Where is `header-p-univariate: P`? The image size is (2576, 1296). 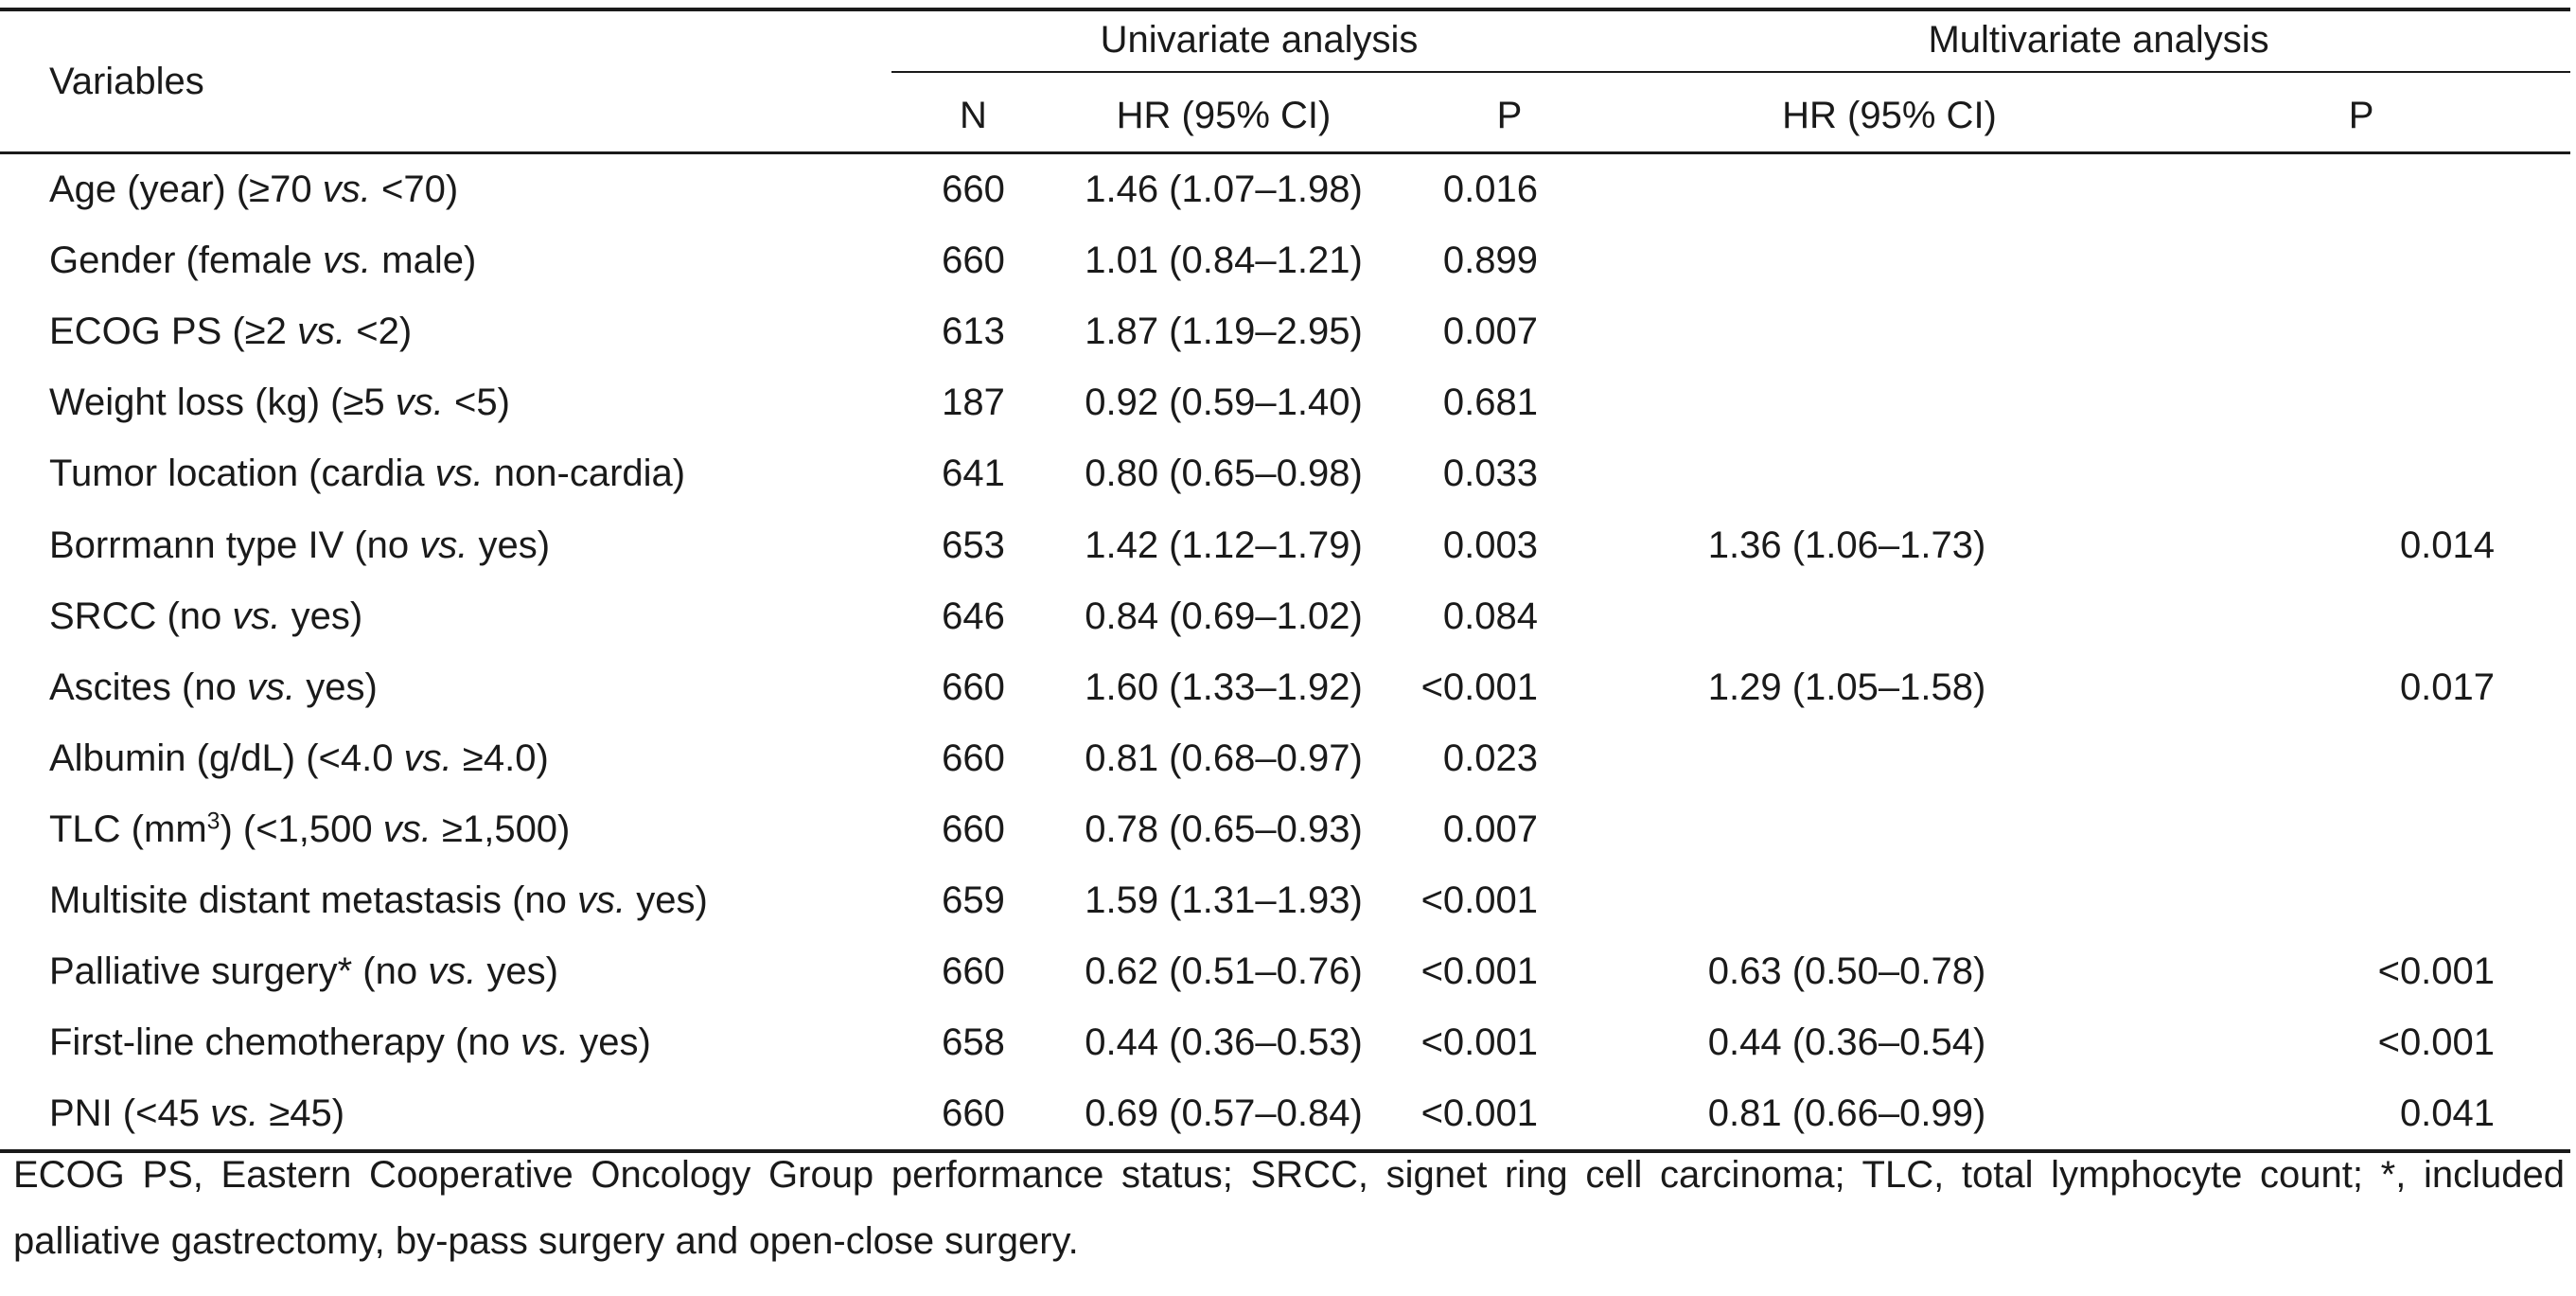
header-p-univariate: P is located at coordinates (1510, 117).